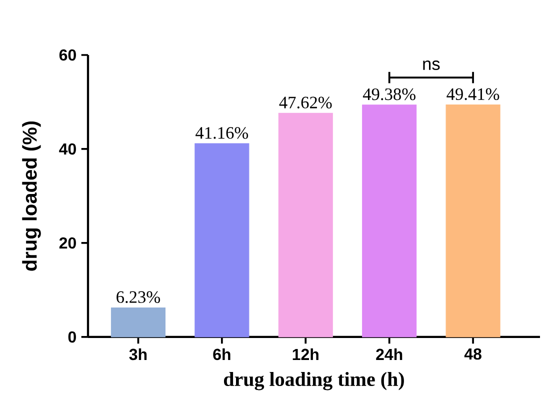 The image size is (544, 407). Describe the element at coordinates (389, 354) in the screenshot. I see `x-tick-label: 24h` at that location.